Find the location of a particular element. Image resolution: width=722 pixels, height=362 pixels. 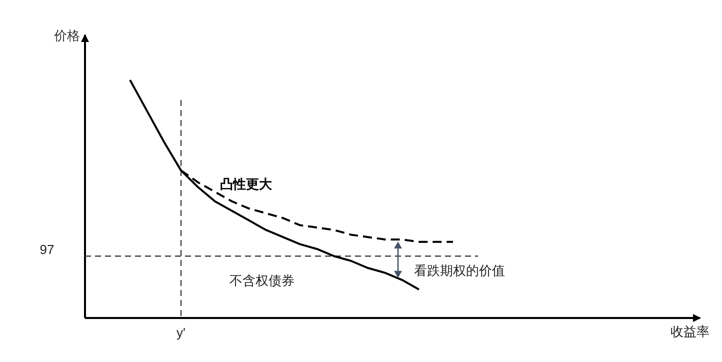

text: 收益率 is located at coordinates (690, 331).